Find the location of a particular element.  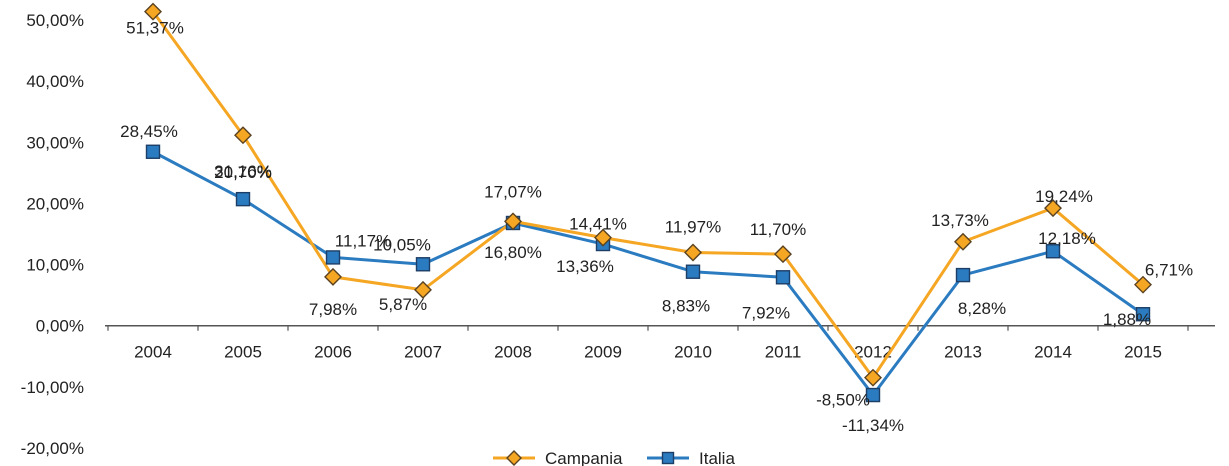

y-tick-label: -10,00% is located at coordinates (52, 387).